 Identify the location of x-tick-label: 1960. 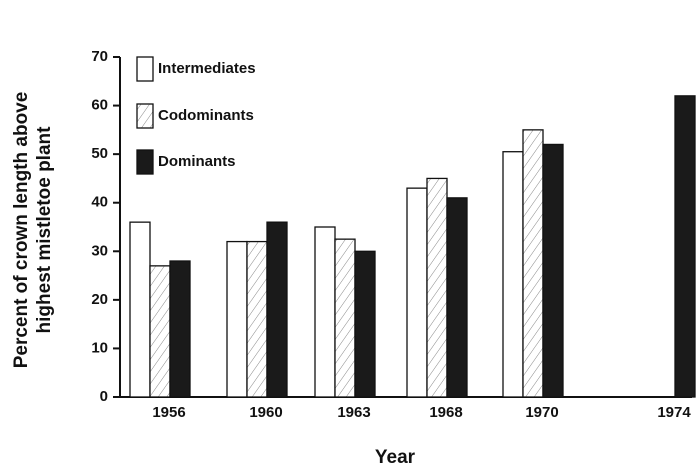
(265, 412).